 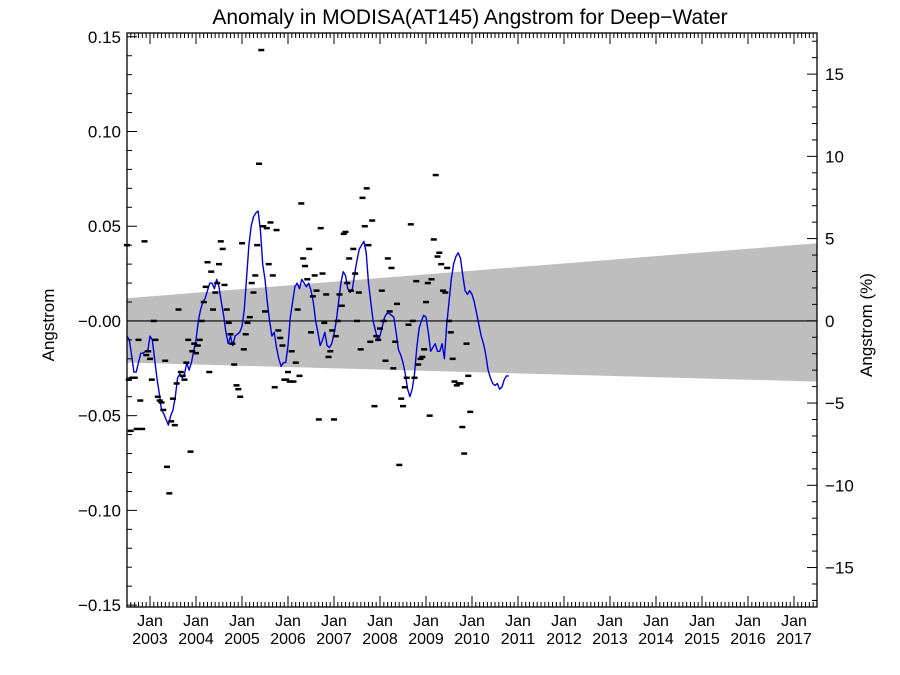 I want to click on y2-tick-label: 5, so click(x=829, y=239).